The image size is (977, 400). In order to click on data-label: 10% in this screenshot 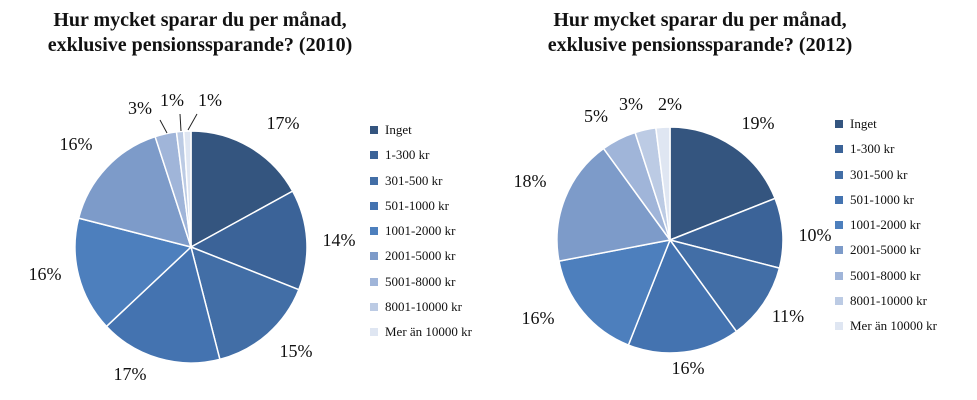, I will do `click(815, 235)`.